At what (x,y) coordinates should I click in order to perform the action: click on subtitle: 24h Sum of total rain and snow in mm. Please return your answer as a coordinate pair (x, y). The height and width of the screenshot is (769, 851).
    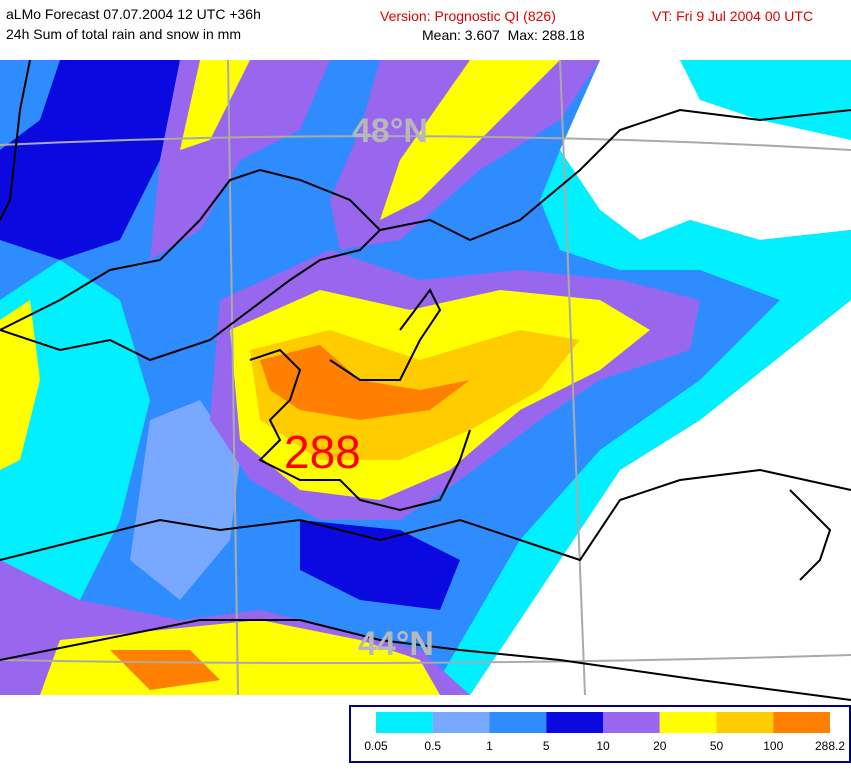
    Looking at the image, I should click on (124, 34).